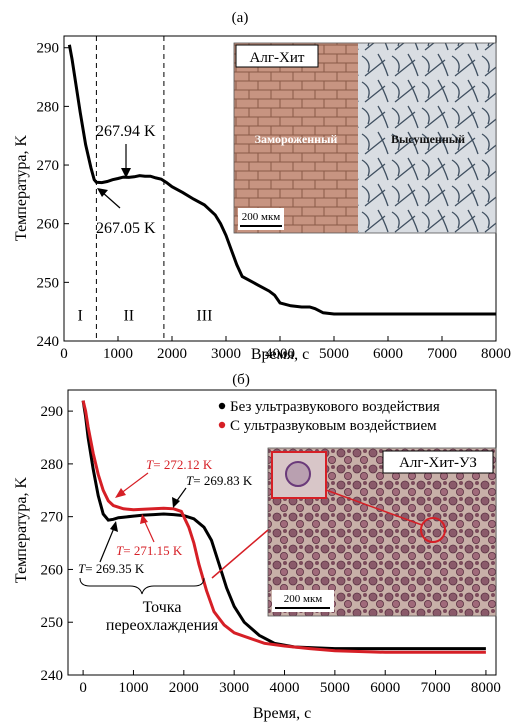 The height and width of the screenshot is (724, 529). I want to click on annotation-269-83-prefix: T, so click(190, 480).